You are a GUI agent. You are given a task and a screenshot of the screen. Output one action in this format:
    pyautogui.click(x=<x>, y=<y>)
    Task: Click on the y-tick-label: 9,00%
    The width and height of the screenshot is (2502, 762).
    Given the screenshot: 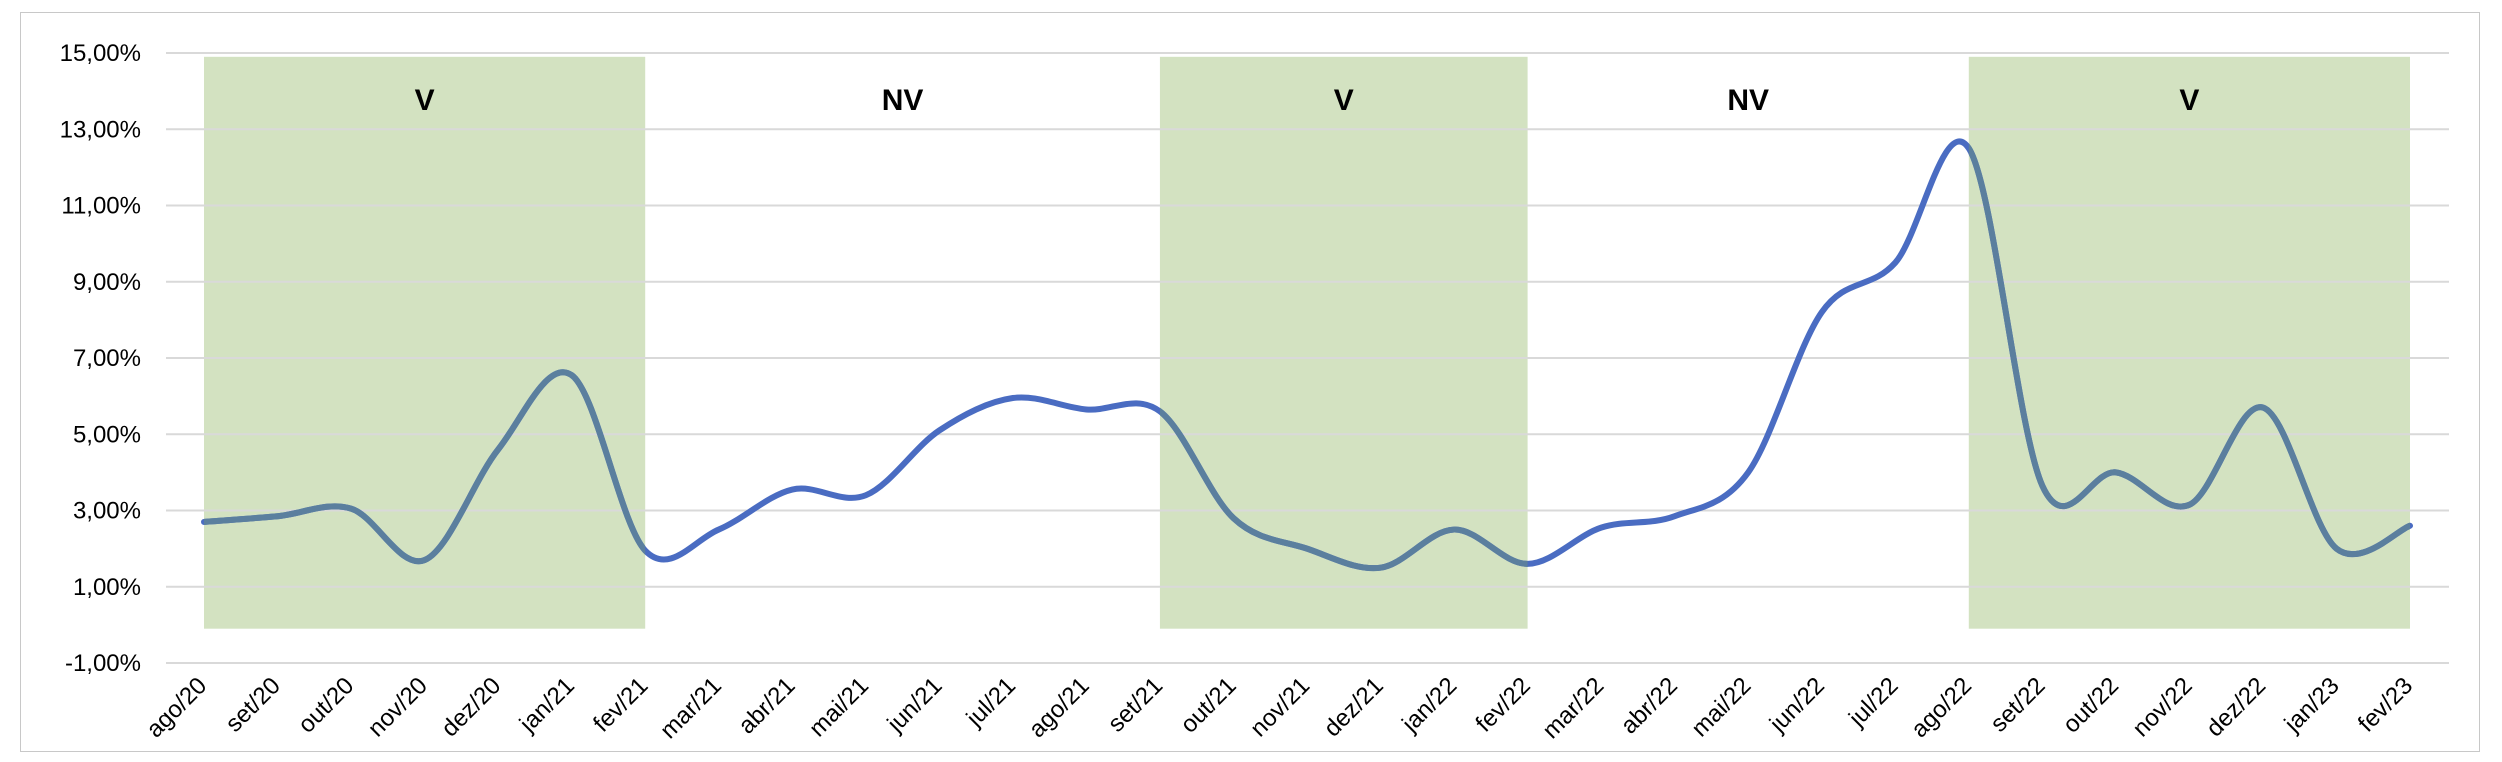 What is the action you would take?
    pyautogui.click(x=107, y=282)
    